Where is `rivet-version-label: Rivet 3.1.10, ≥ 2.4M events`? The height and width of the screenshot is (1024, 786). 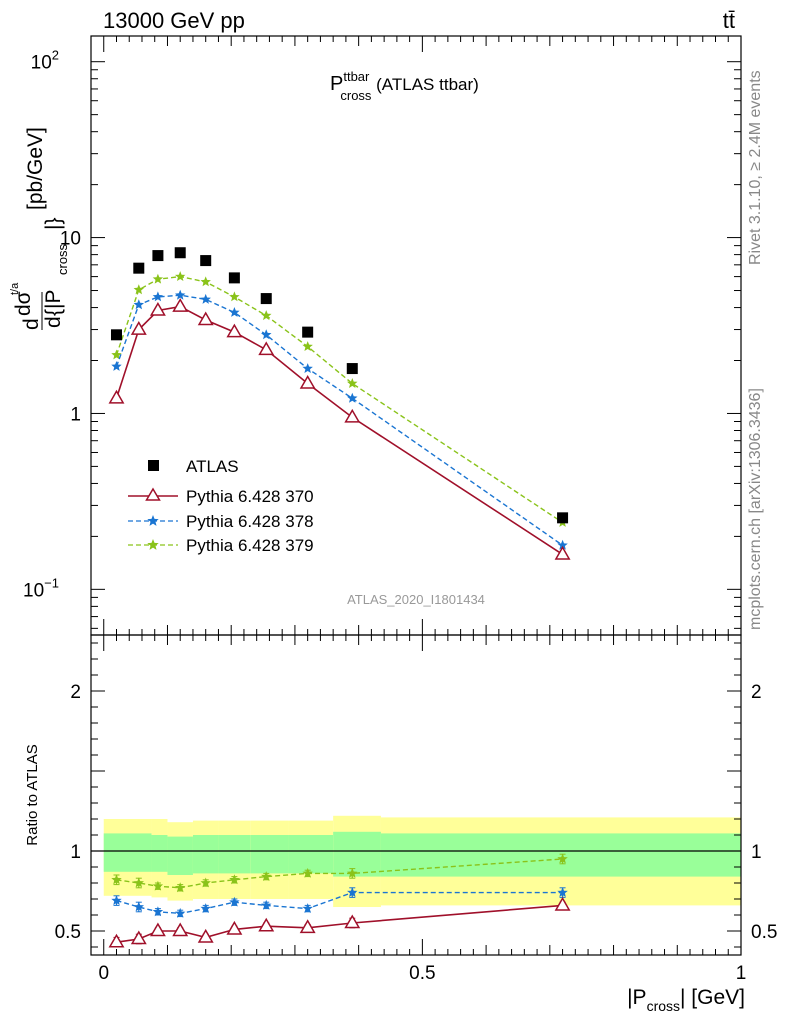 rivet-version-label: Rivet 3.1.10, ≥ 2.4M events is located at coordinates (755, 167).